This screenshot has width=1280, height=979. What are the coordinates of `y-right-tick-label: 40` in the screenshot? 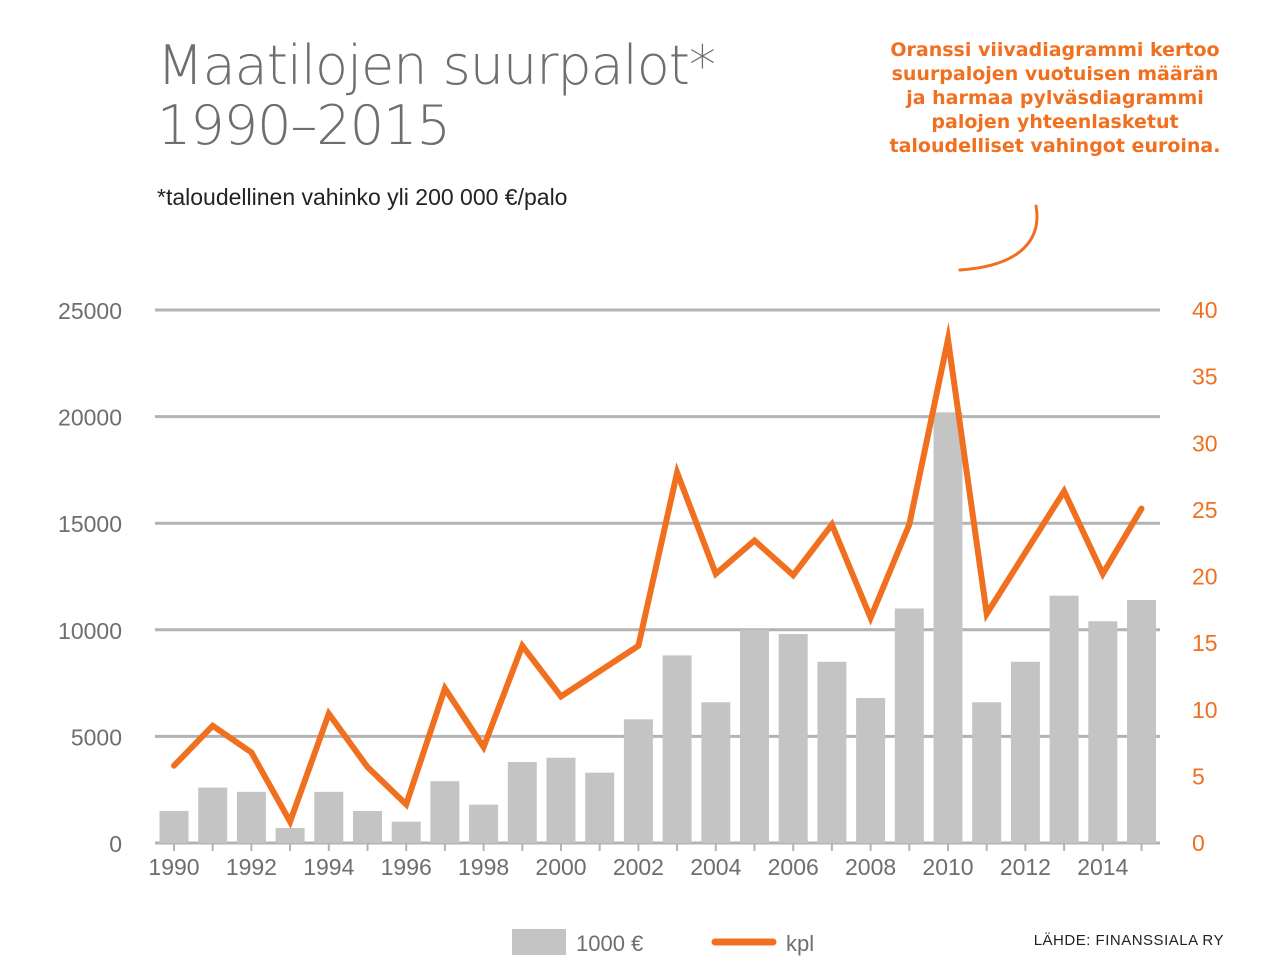 It's located at (1205, 310).